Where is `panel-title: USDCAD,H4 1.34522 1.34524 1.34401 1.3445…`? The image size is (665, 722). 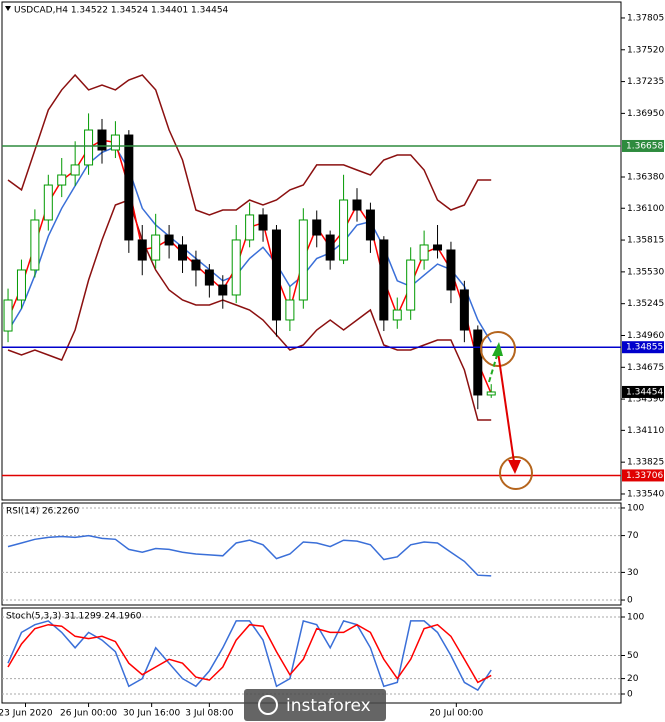
panel-title: USDCAD,H4 1.34522 1.34524 1.34401 1.3445… is located at coordinates (121, 11).